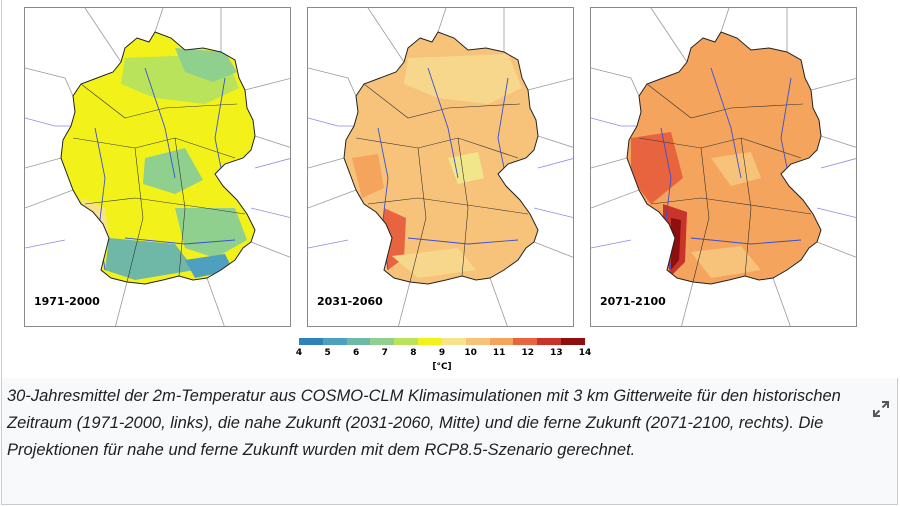 The image size is (900, 506). I want to click on expand-arrows-icon, so click(881, 409).